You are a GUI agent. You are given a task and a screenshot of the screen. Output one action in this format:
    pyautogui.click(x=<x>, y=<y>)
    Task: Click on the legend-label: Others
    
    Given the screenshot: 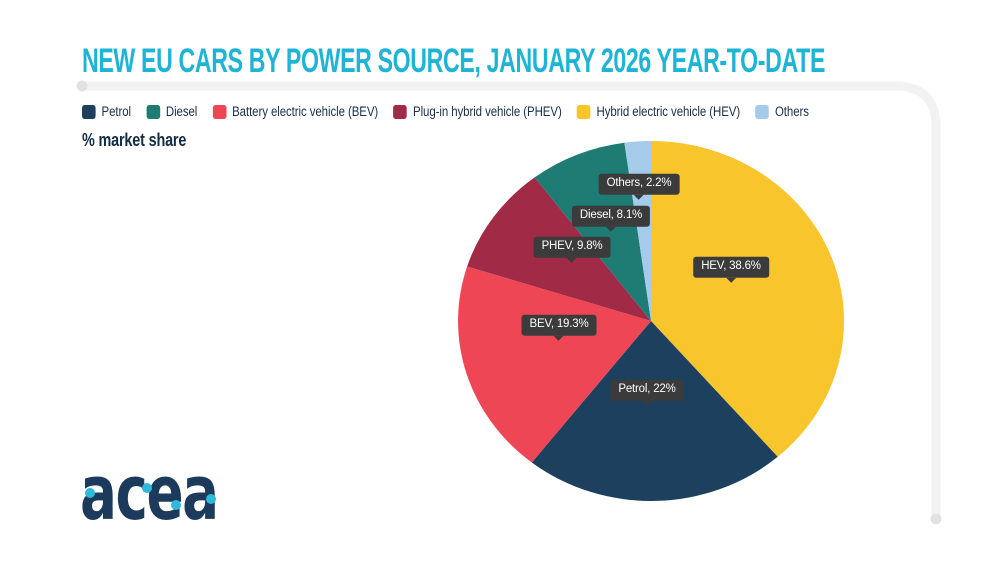 What is the action you would take?
    pyautogui.click(x=791, y=111)
    